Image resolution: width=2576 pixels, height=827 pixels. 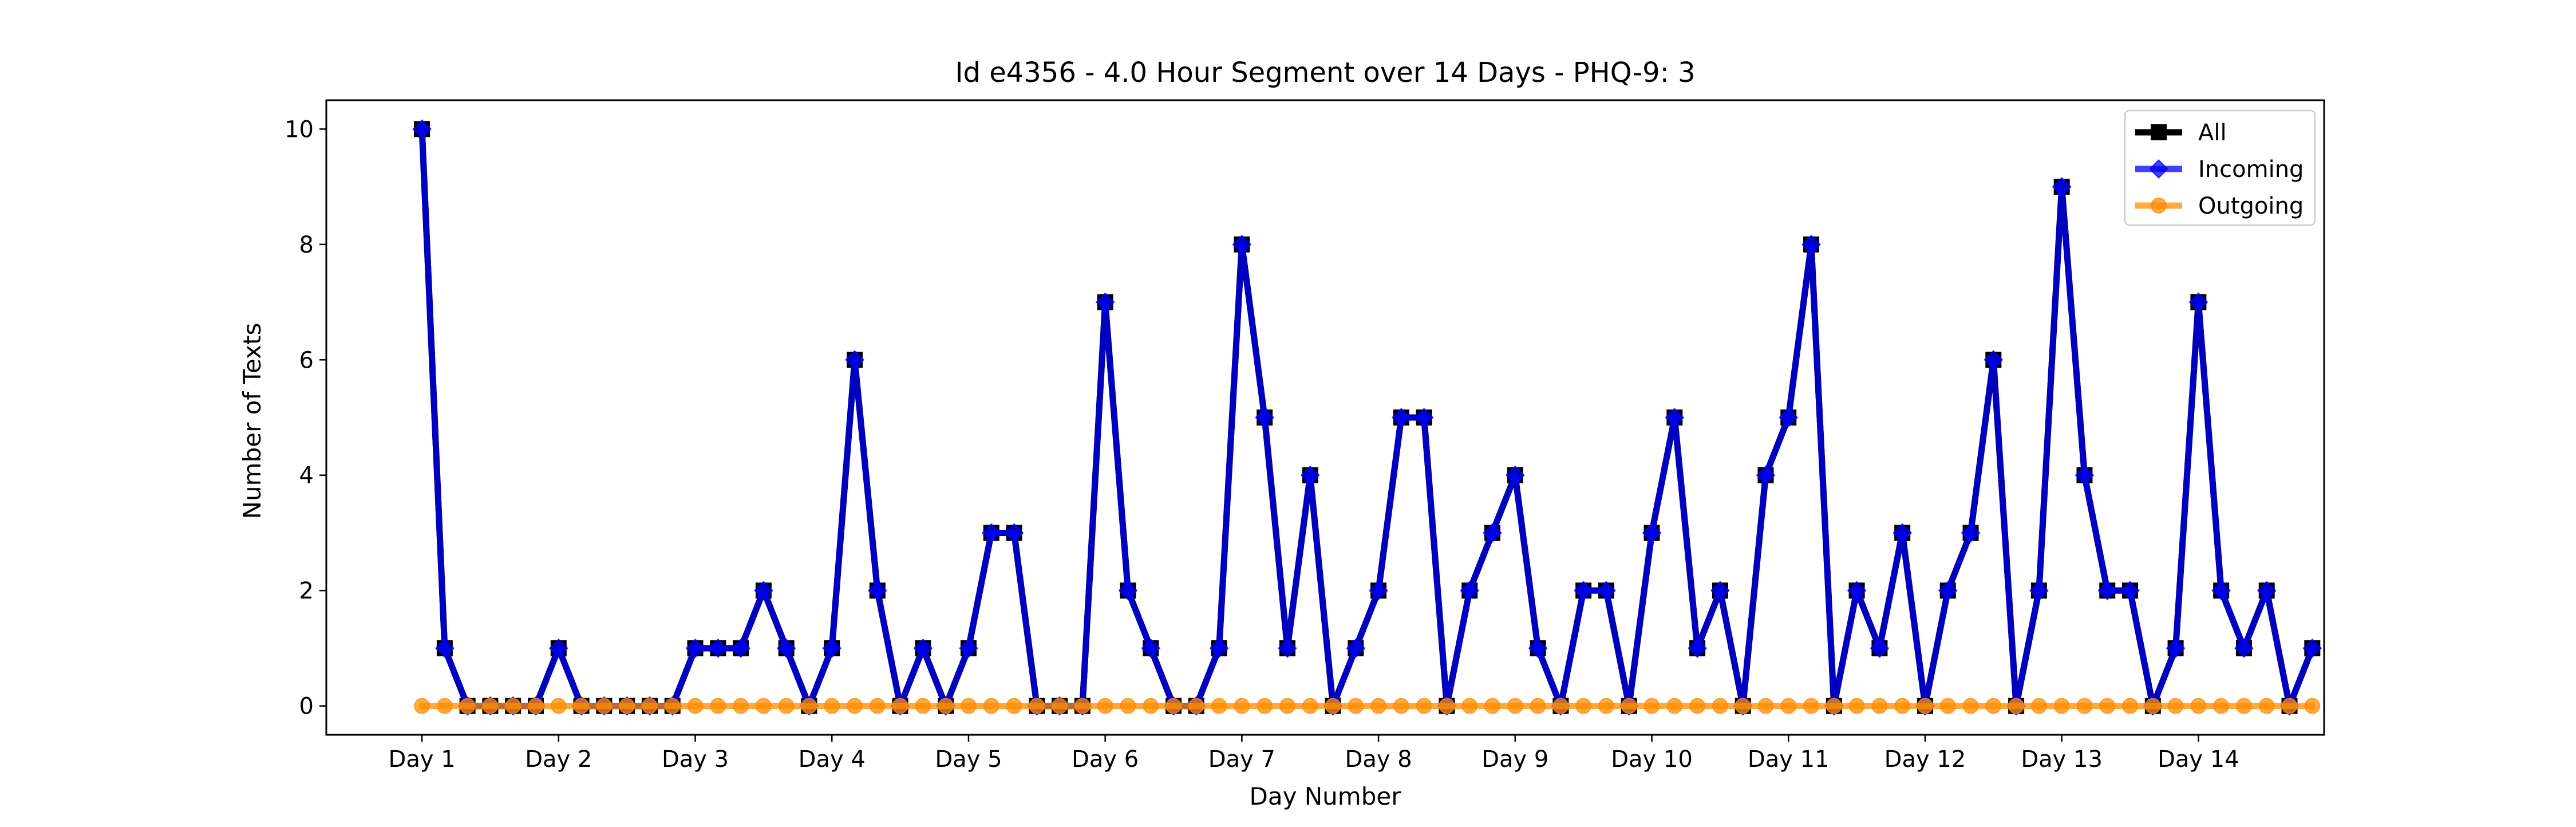 What do you see at coordinates (306, 360) in the screenshot?
I see `y-tick-label: 6` at bounding box center [306, 360].